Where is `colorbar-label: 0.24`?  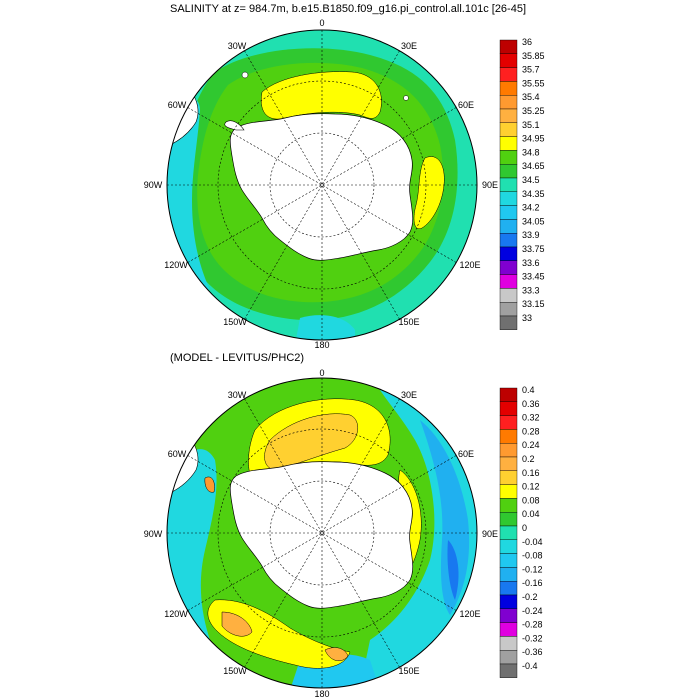 colorbar-label: 0.24 is located at coordinates (531, 445).